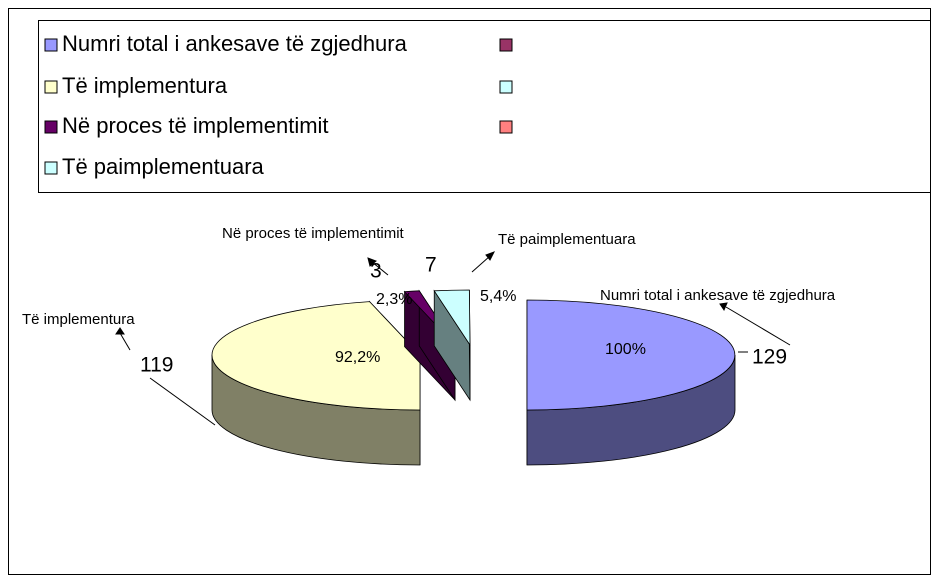  Describe the element at coordinates (394, 299) in the screenshot. I see `slice-percent-label: 2,3%` at that location.